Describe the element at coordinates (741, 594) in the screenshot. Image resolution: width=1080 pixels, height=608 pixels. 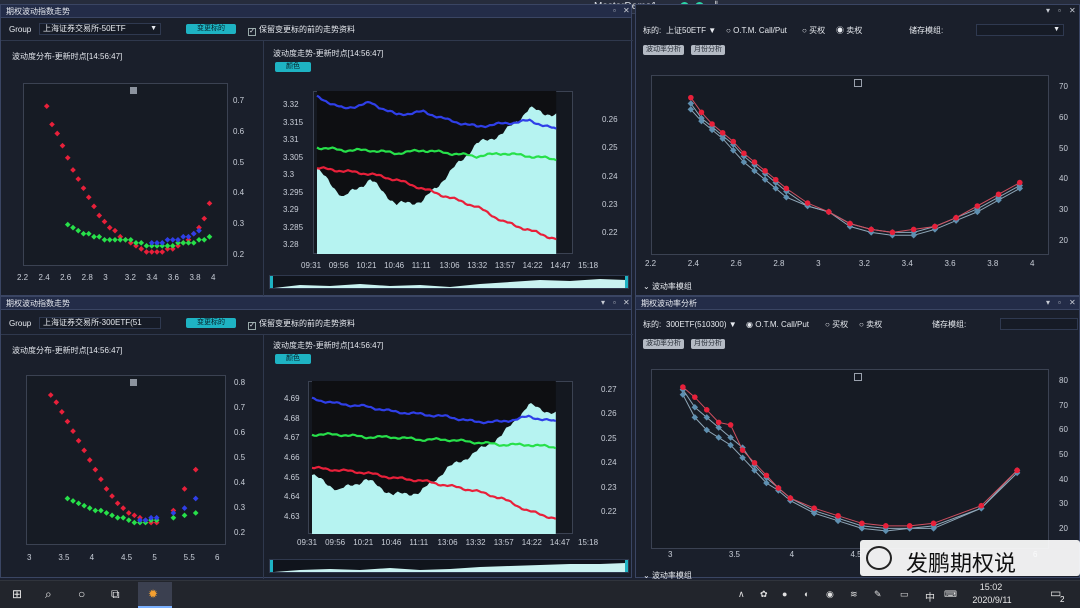
I see `tray-arrow-icon: ∧` at that location.